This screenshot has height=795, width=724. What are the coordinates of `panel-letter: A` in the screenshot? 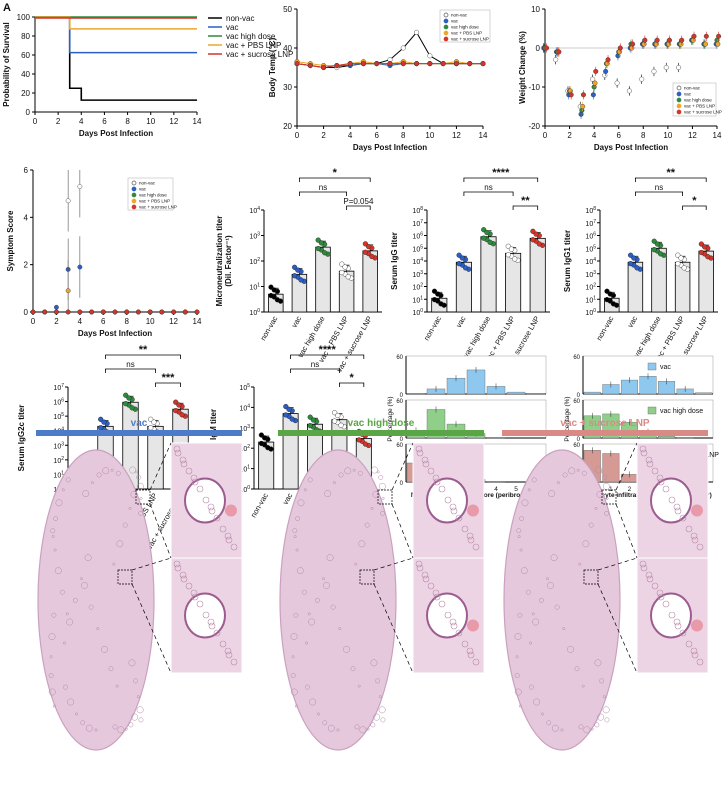 It's located at (7, 8).